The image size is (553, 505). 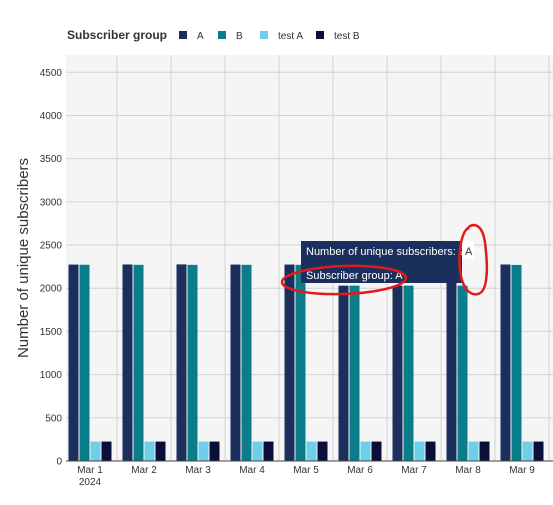 I want to click on legend-swatch-test-b, so click(x=320, y=35).